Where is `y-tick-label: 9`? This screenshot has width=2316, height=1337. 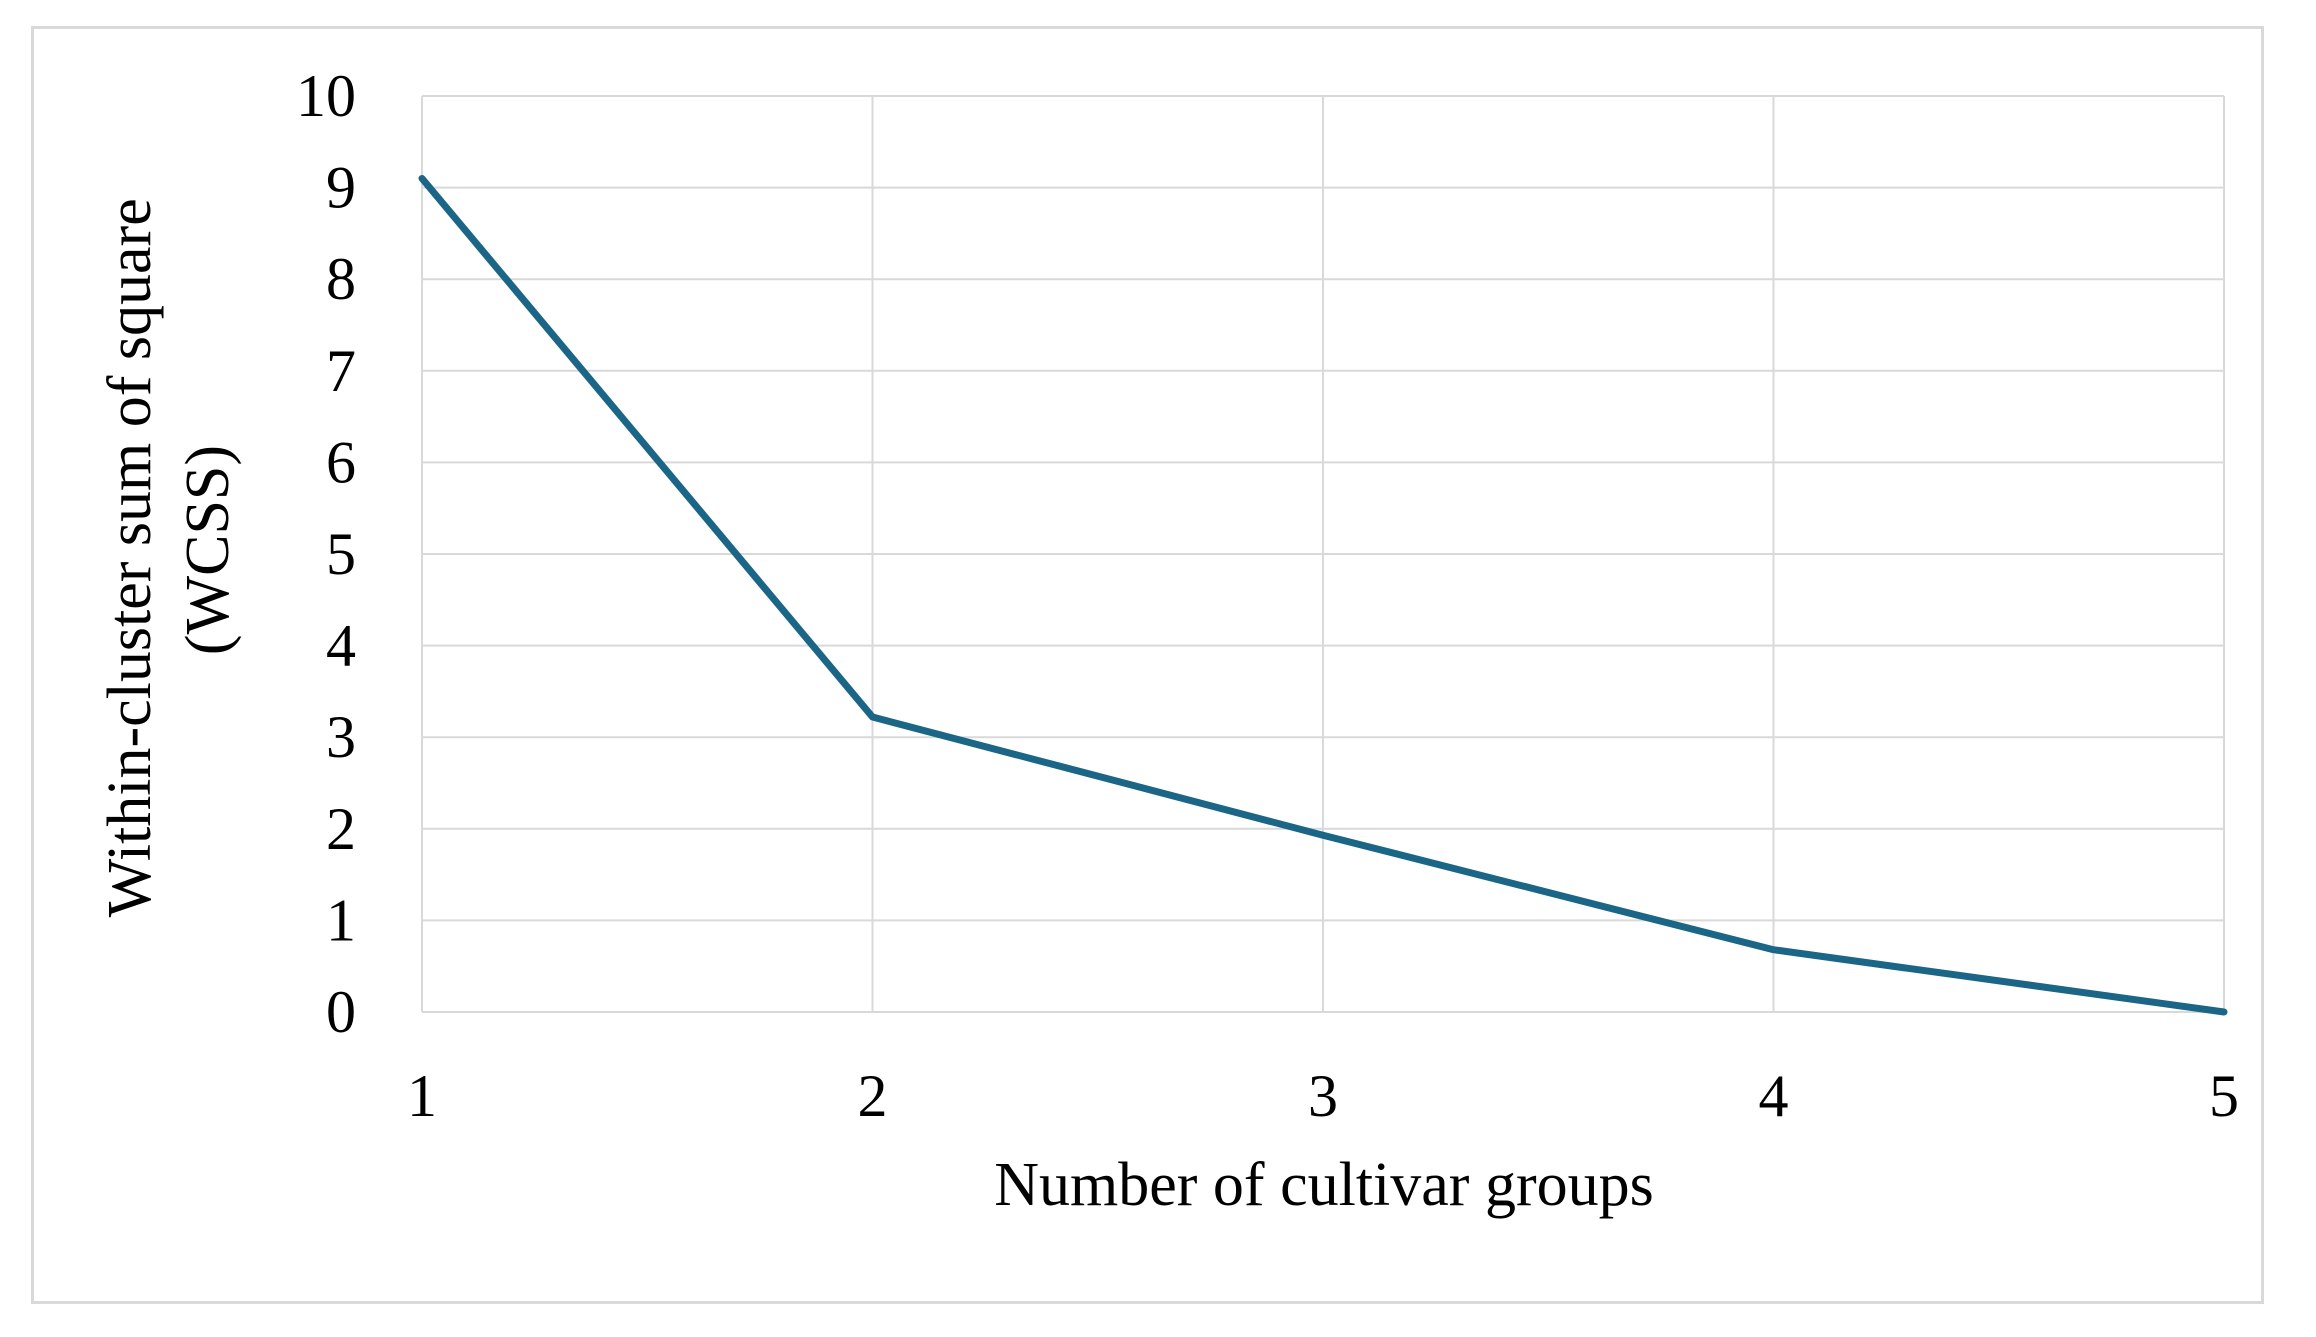 y-tick-label: 9 is located at coordinates (341, 188).